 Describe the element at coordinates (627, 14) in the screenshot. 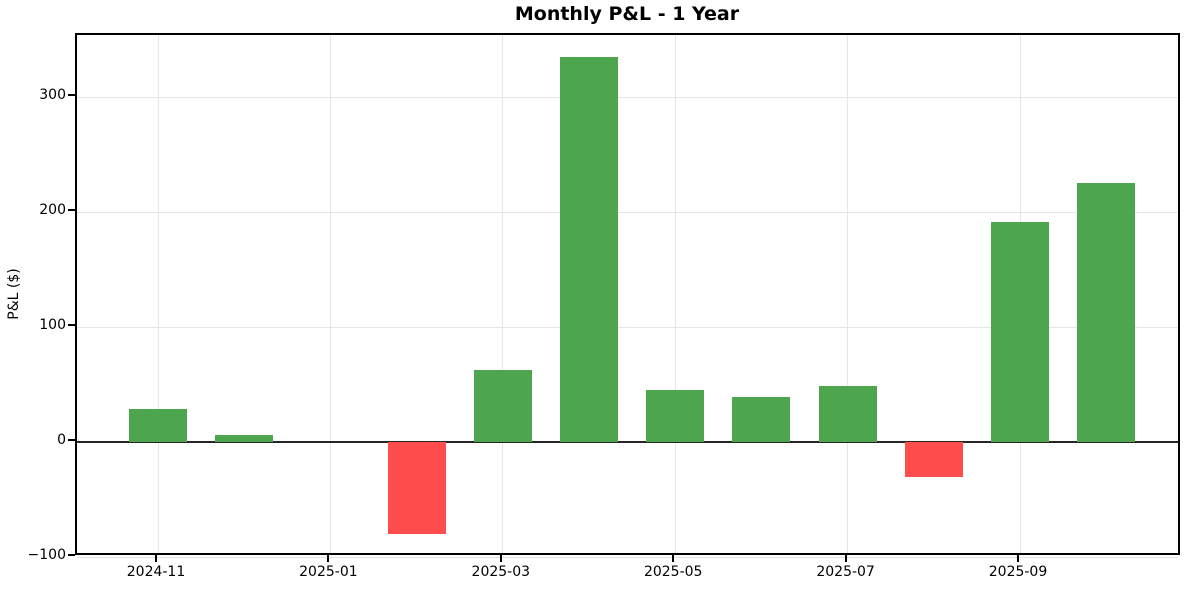

I see `chart-title: Monthly P&L - 1 Year` at that location.